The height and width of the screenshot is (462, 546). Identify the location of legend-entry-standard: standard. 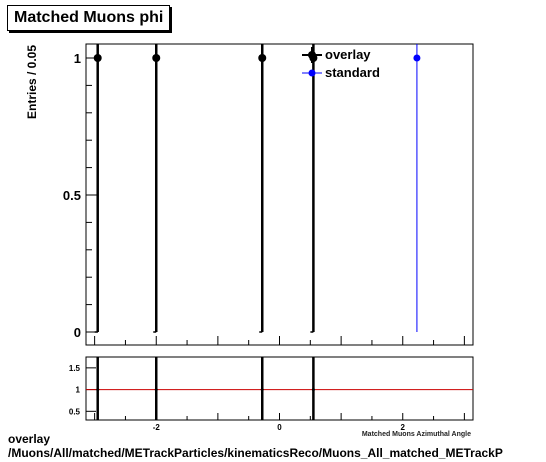
(355, 73).